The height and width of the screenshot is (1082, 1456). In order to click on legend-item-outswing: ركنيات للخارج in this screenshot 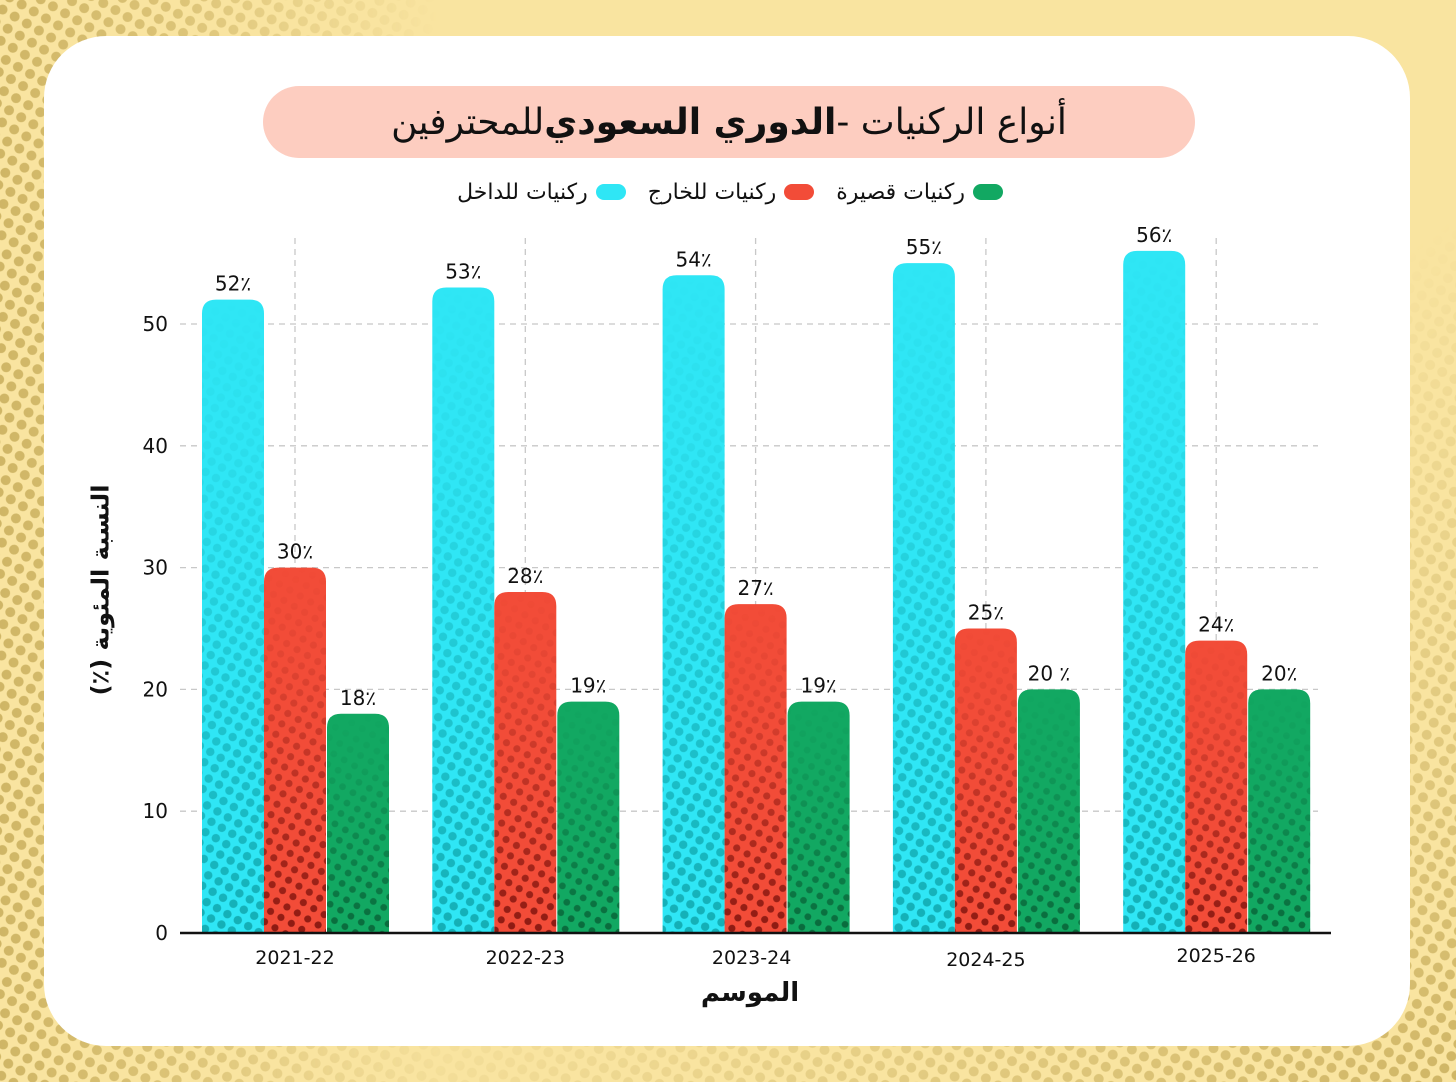, I will do `click(731, 192)`.